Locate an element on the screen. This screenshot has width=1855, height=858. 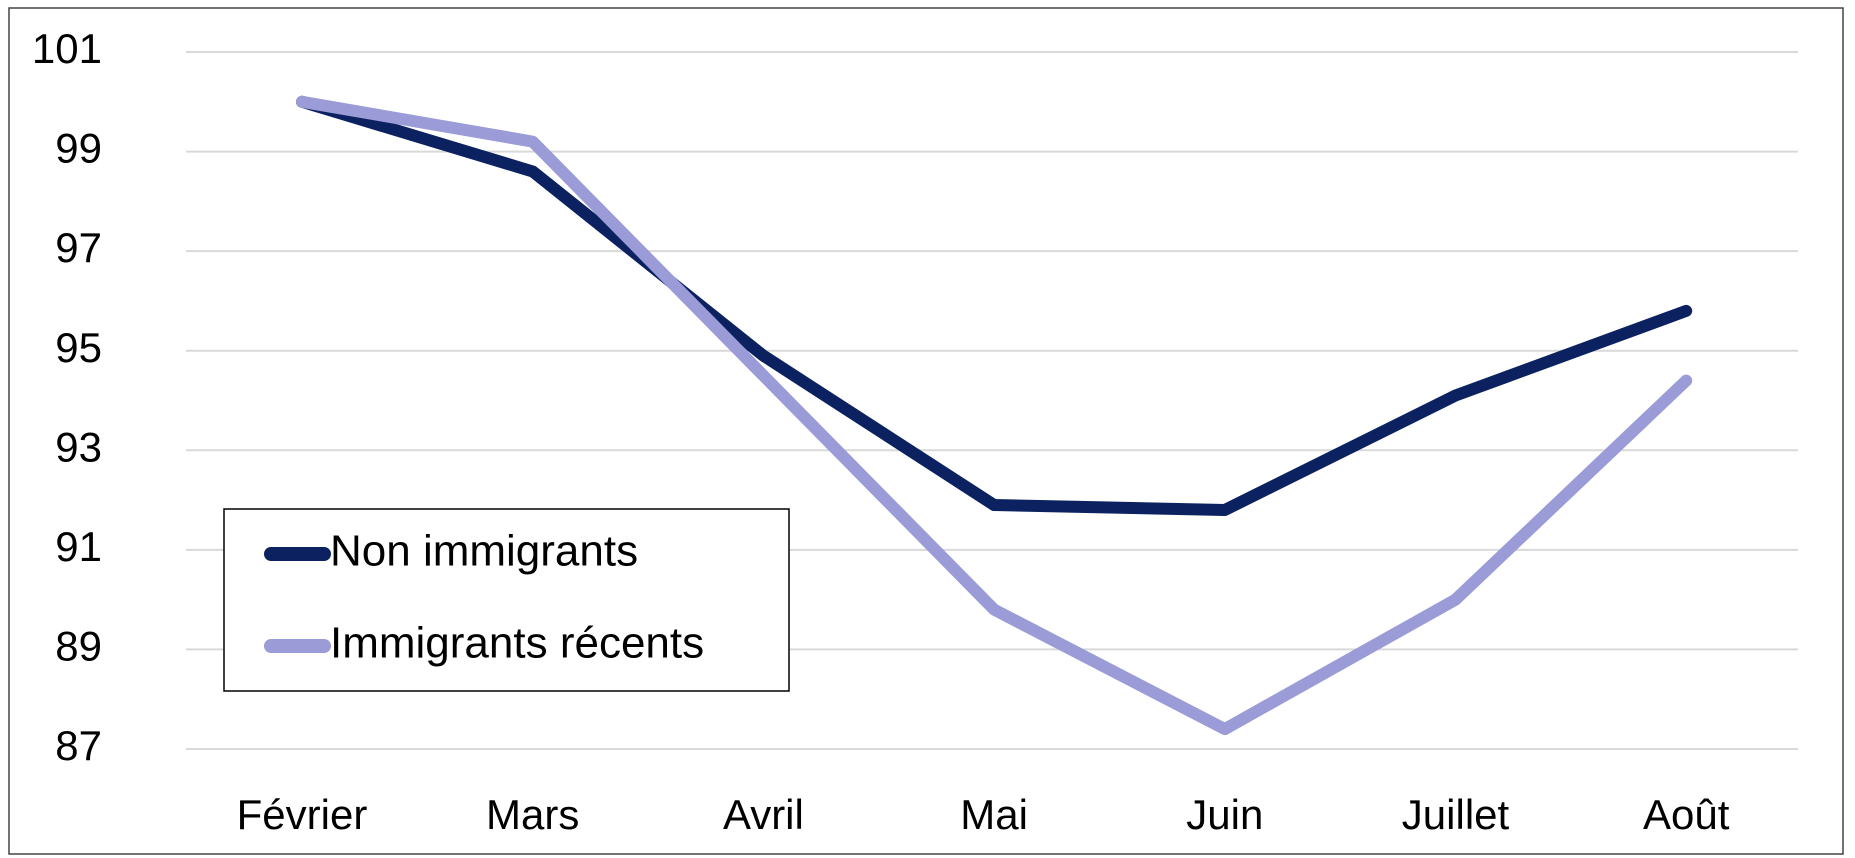
x-tick-label: Août is located at coordinates (1686, 814).